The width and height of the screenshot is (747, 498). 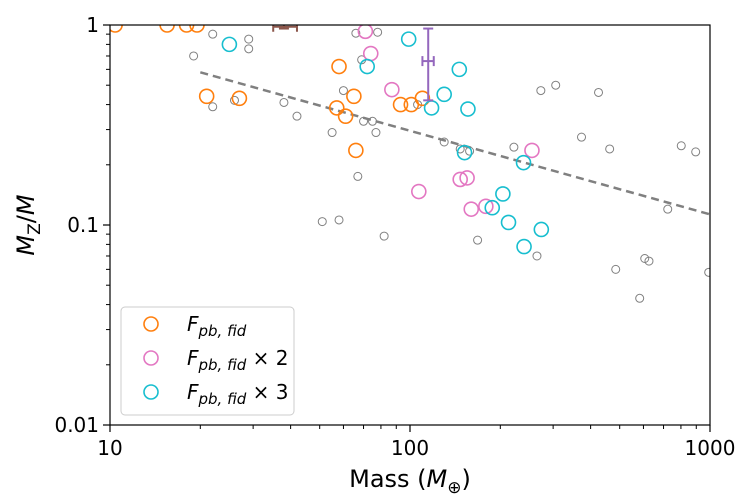 I want to click on legend-label-fid-x2-base: F, so click(x=193, y=358).